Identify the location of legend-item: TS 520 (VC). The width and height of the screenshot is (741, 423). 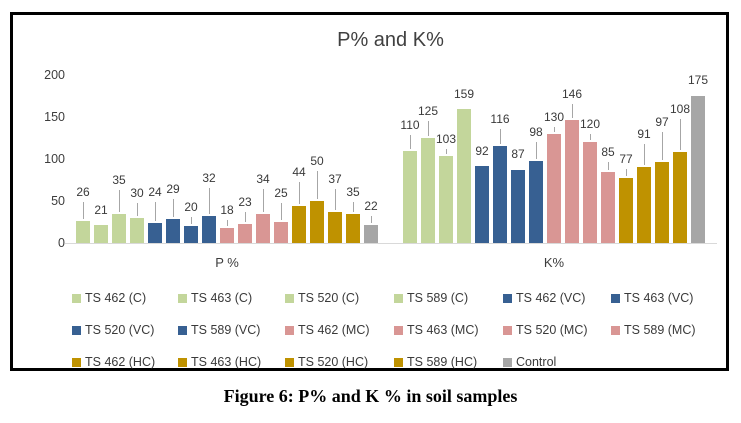
(113, 330).